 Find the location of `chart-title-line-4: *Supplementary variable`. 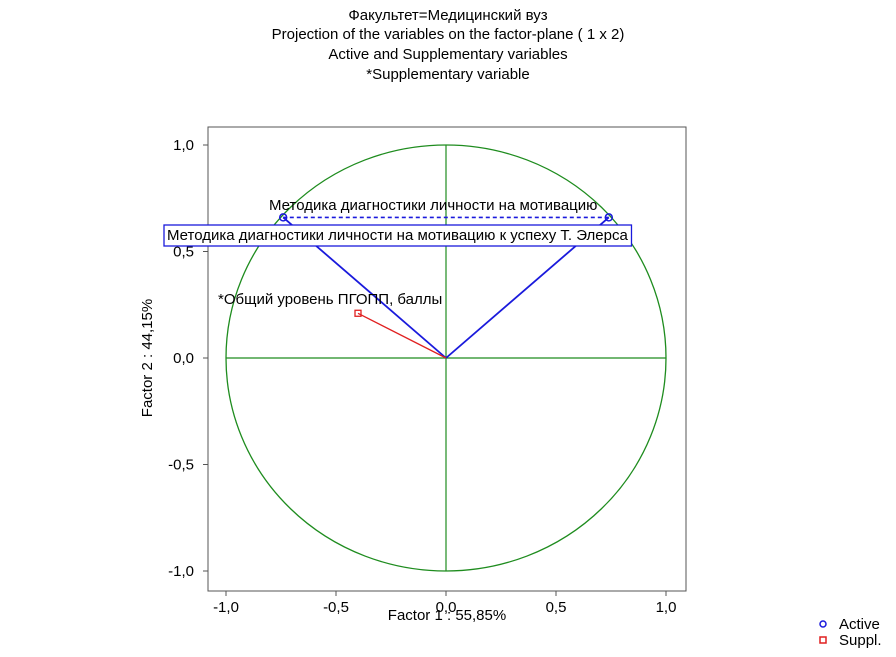

chart-title-line-4: *Supplementary variable is located at coordinates (448, 74).